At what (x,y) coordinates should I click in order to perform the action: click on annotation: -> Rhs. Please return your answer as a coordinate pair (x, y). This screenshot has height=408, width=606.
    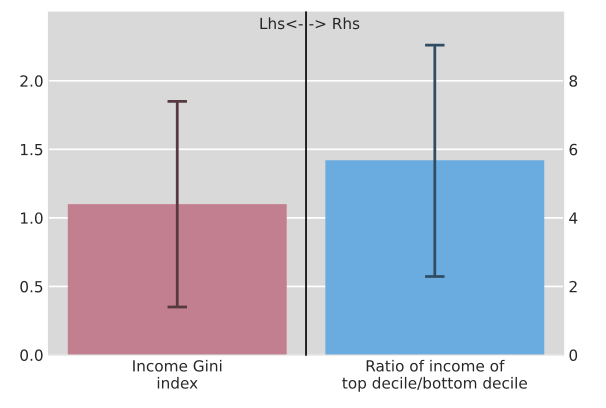
    Looking at the image, I should click on (334, 23).